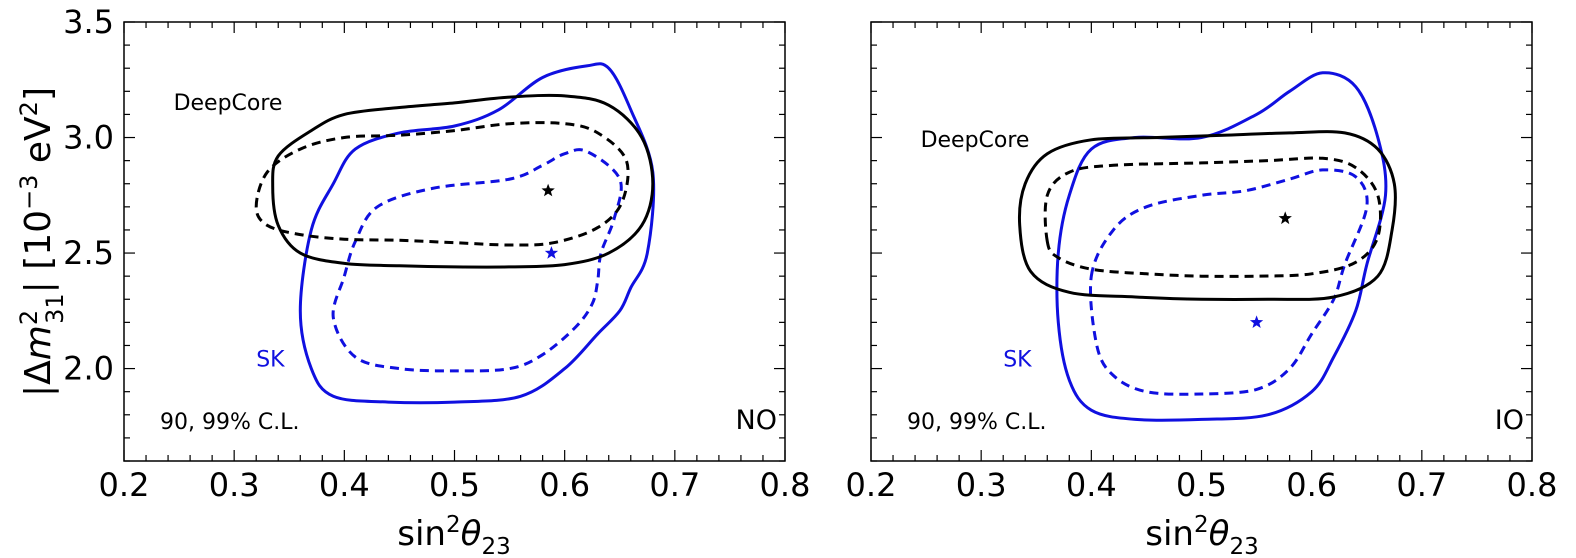 The height and width of the screenshot is (558, 1576). Describe the element at coordinates (1509, 420) in the screenshot. I see `mass-ordering-label: IO` at that location.